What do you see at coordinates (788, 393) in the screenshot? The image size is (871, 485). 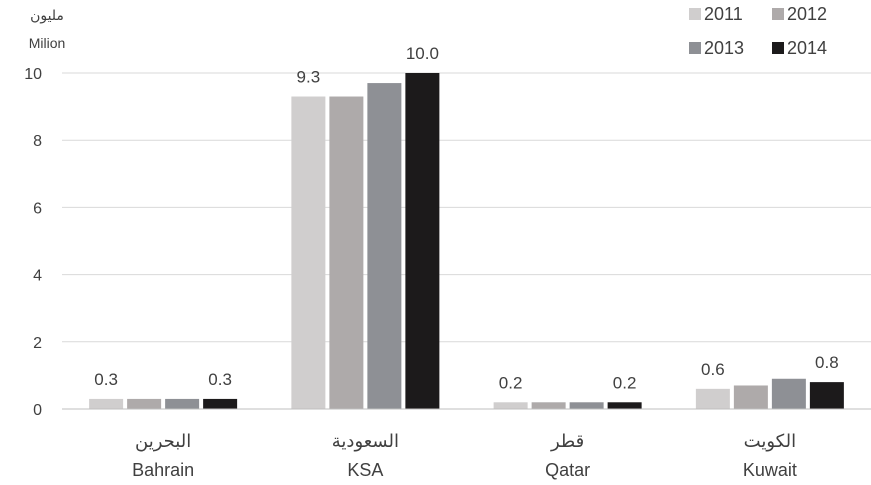 I see `bar-kuwait-2013` at bounding box center [788, 393].